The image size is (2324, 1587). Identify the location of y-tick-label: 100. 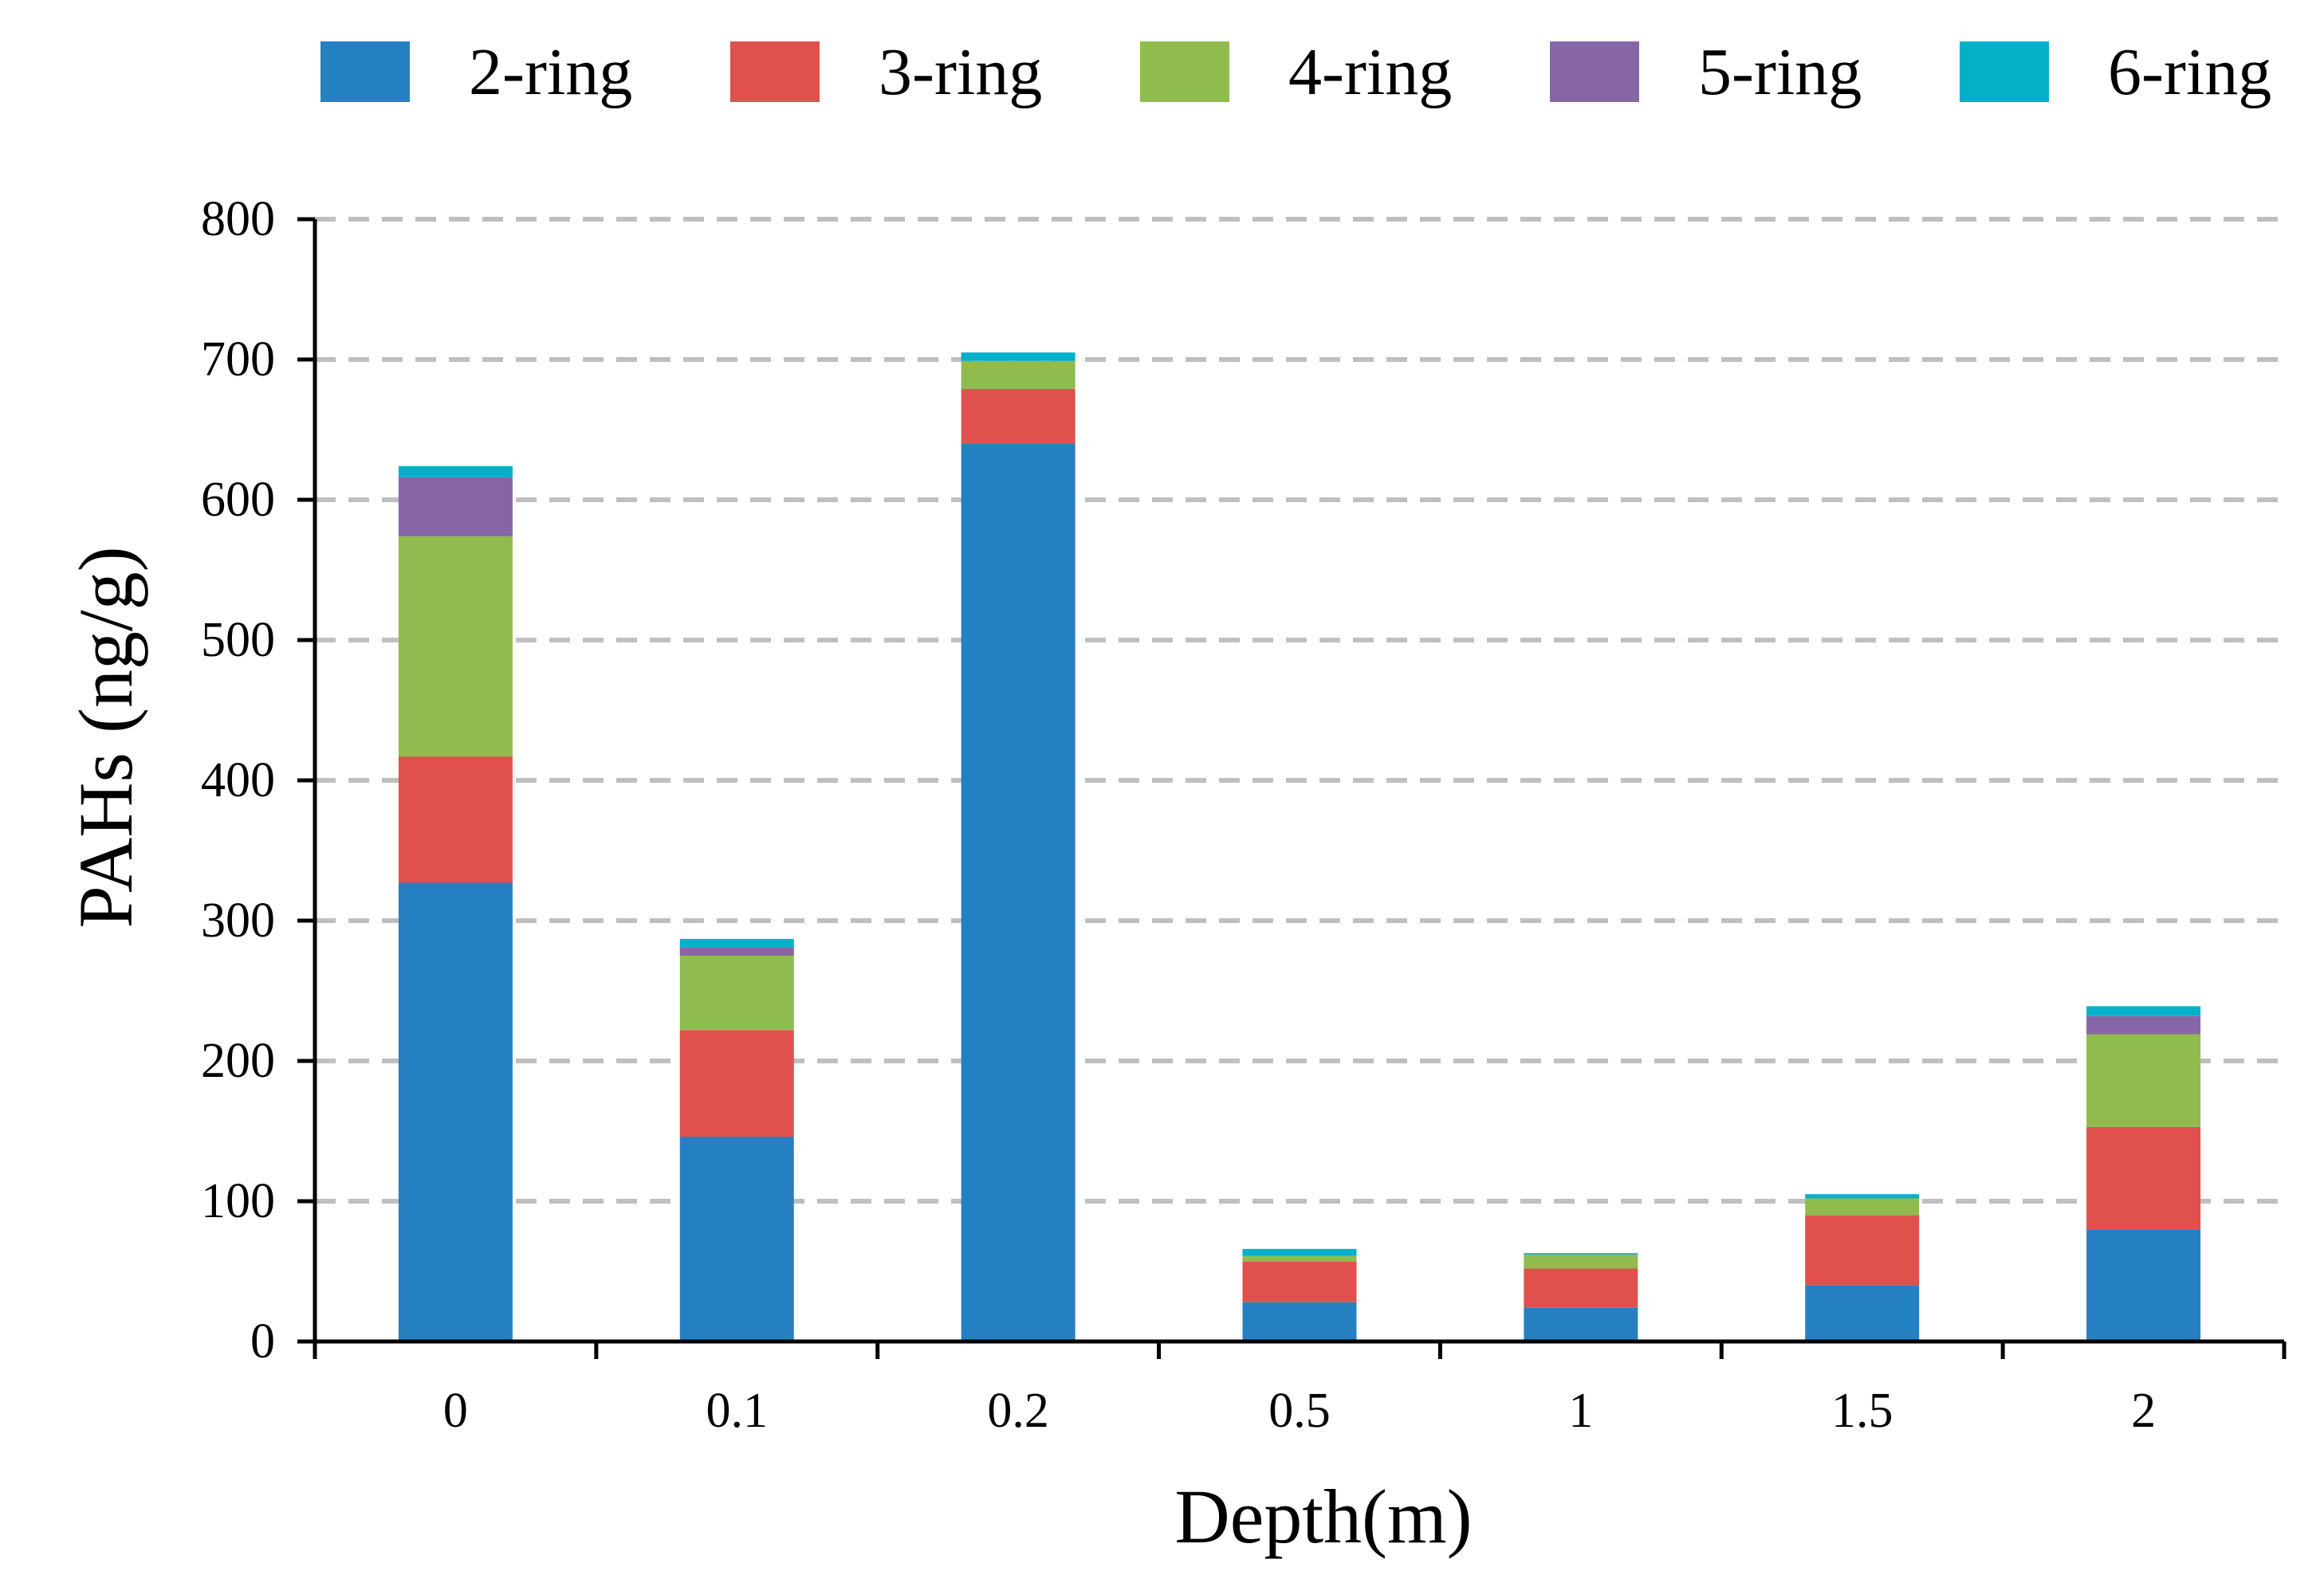
(238, 1201).